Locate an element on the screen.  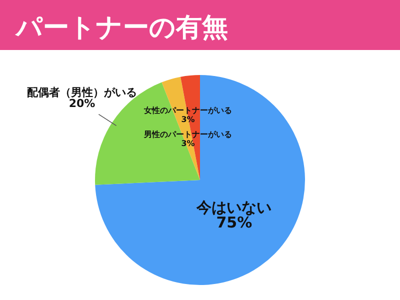
title: パートナーの有無 is located at coordinates (122, 28).